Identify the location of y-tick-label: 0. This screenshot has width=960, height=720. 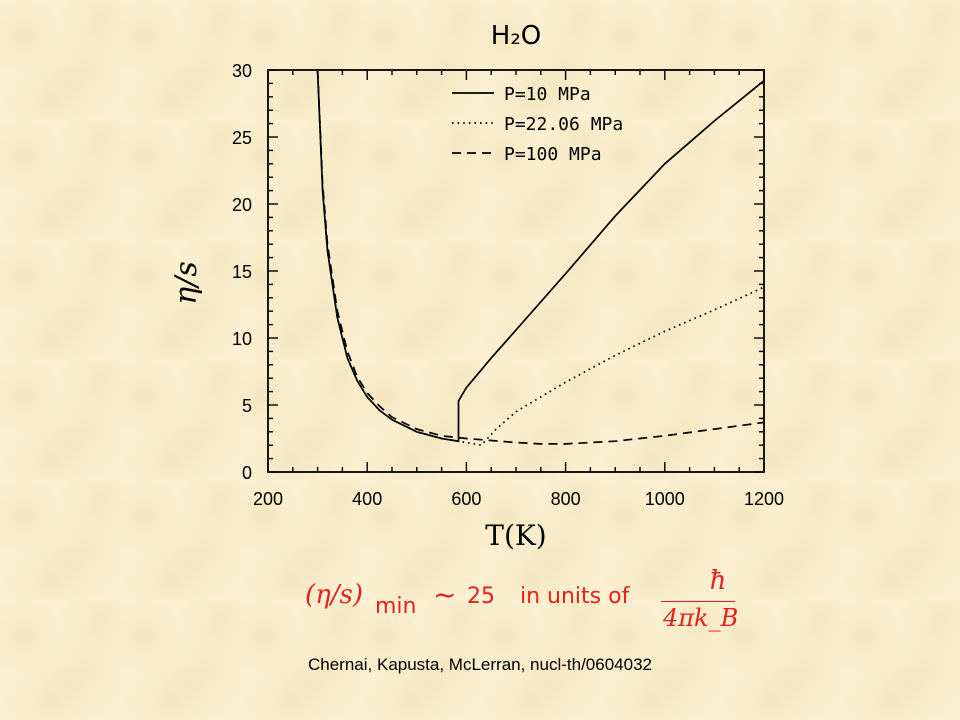
(247, 473).